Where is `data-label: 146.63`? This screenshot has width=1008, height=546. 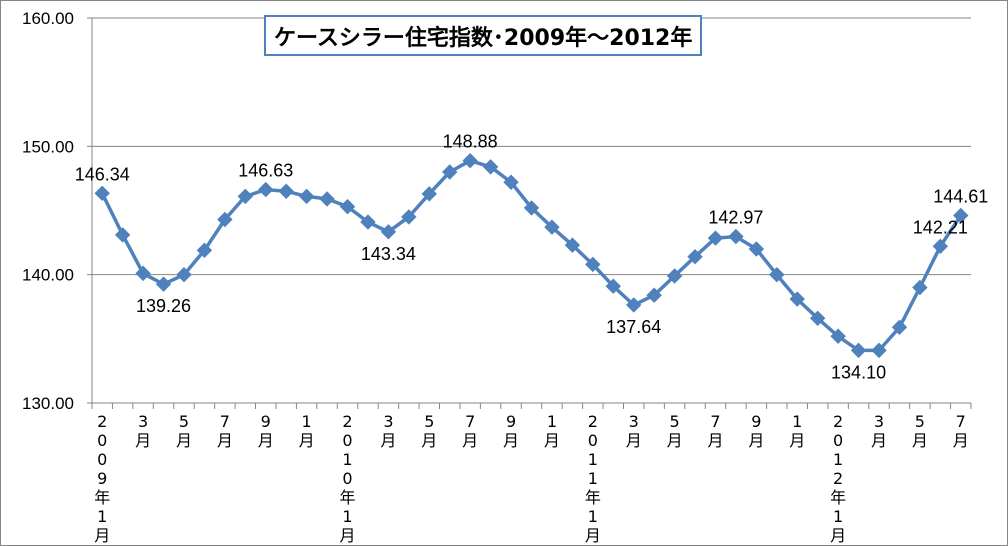 data-label: 146.63 is located at coordinates (265, 171).